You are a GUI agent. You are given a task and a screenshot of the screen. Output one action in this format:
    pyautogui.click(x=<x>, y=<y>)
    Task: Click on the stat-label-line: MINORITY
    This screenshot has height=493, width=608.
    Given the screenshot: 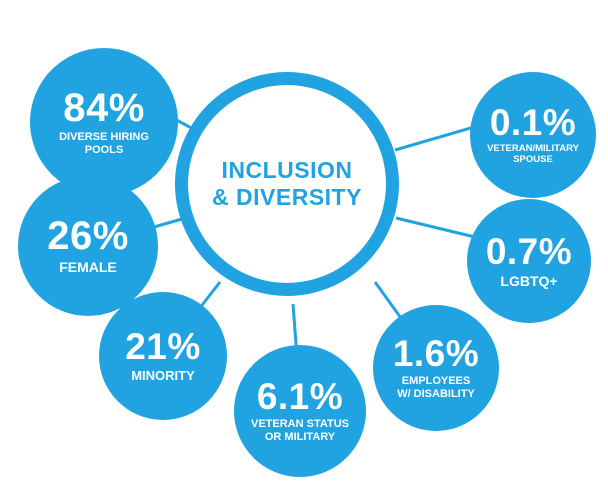 What is the action you would take?
    pyautogui.click(x=163, y=376)
    